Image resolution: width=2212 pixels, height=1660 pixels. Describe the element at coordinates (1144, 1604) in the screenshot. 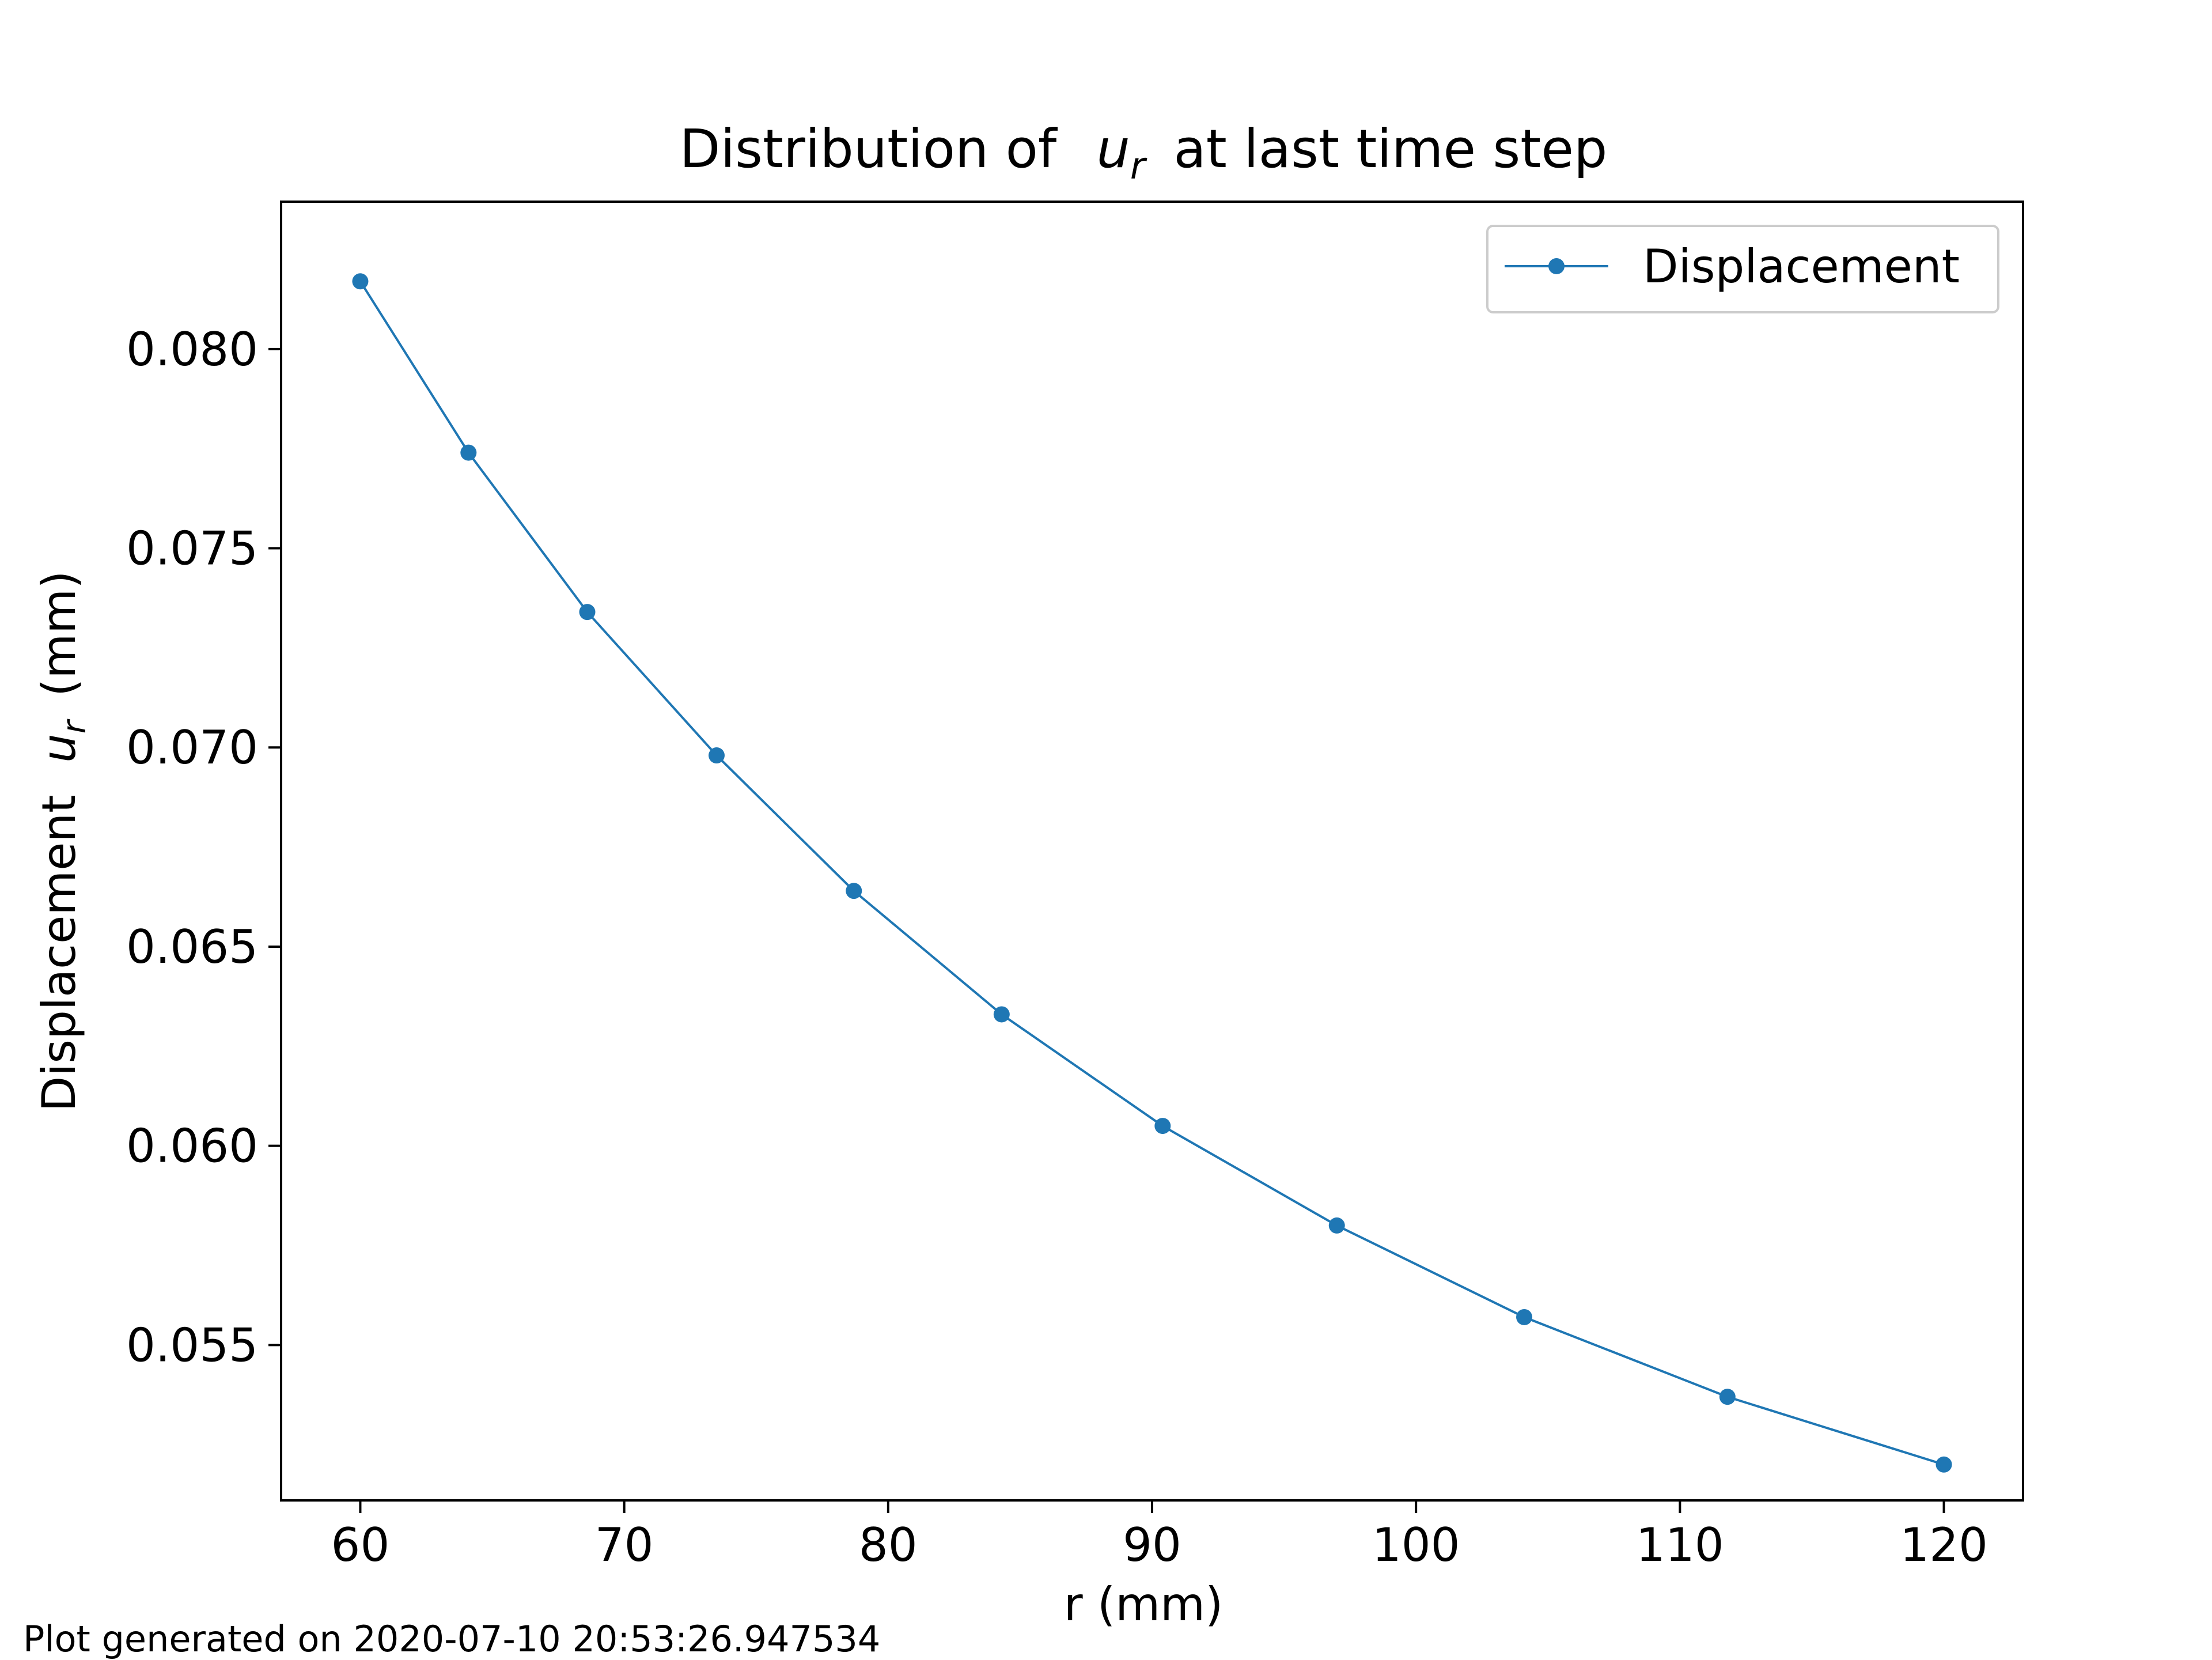

I see `x-axis-label: r (mm)` at that location.